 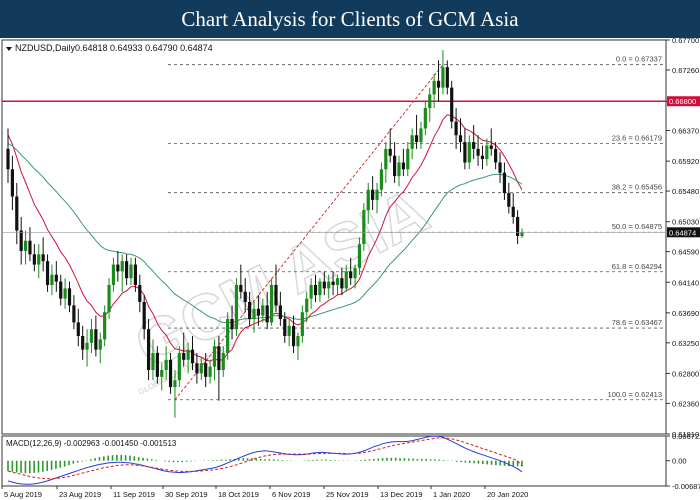 I want to click on time-tick-label: 1 Jan 2020, so click(x=451, y=494).